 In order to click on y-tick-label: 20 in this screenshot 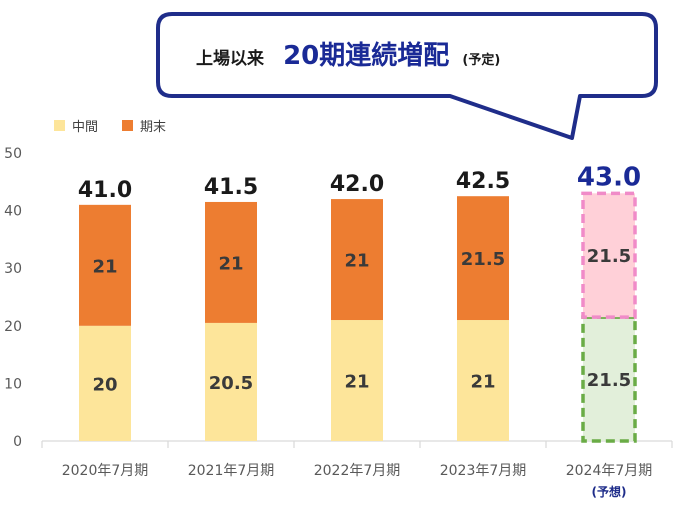, I will do `click(13, 327)`.